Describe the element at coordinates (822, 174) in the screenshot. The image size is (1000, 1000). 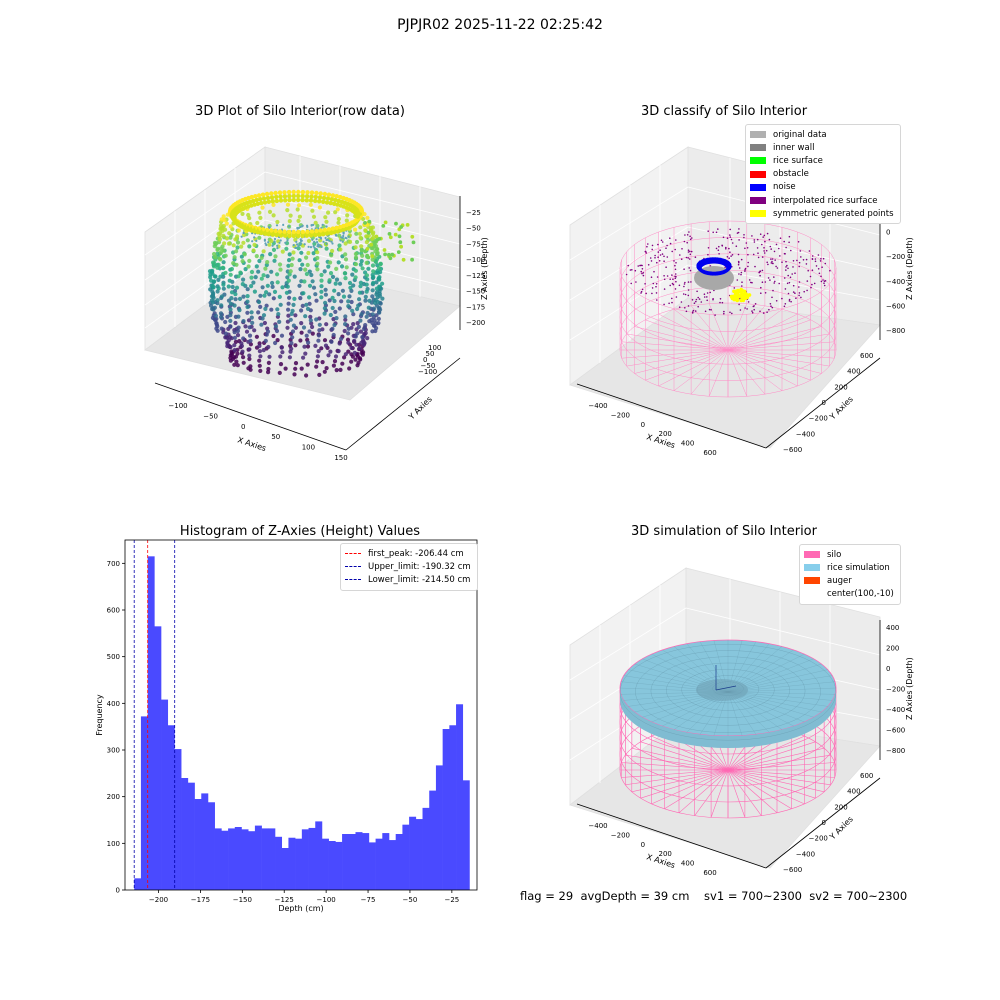
I see `legend-item: obstacle` at that location.